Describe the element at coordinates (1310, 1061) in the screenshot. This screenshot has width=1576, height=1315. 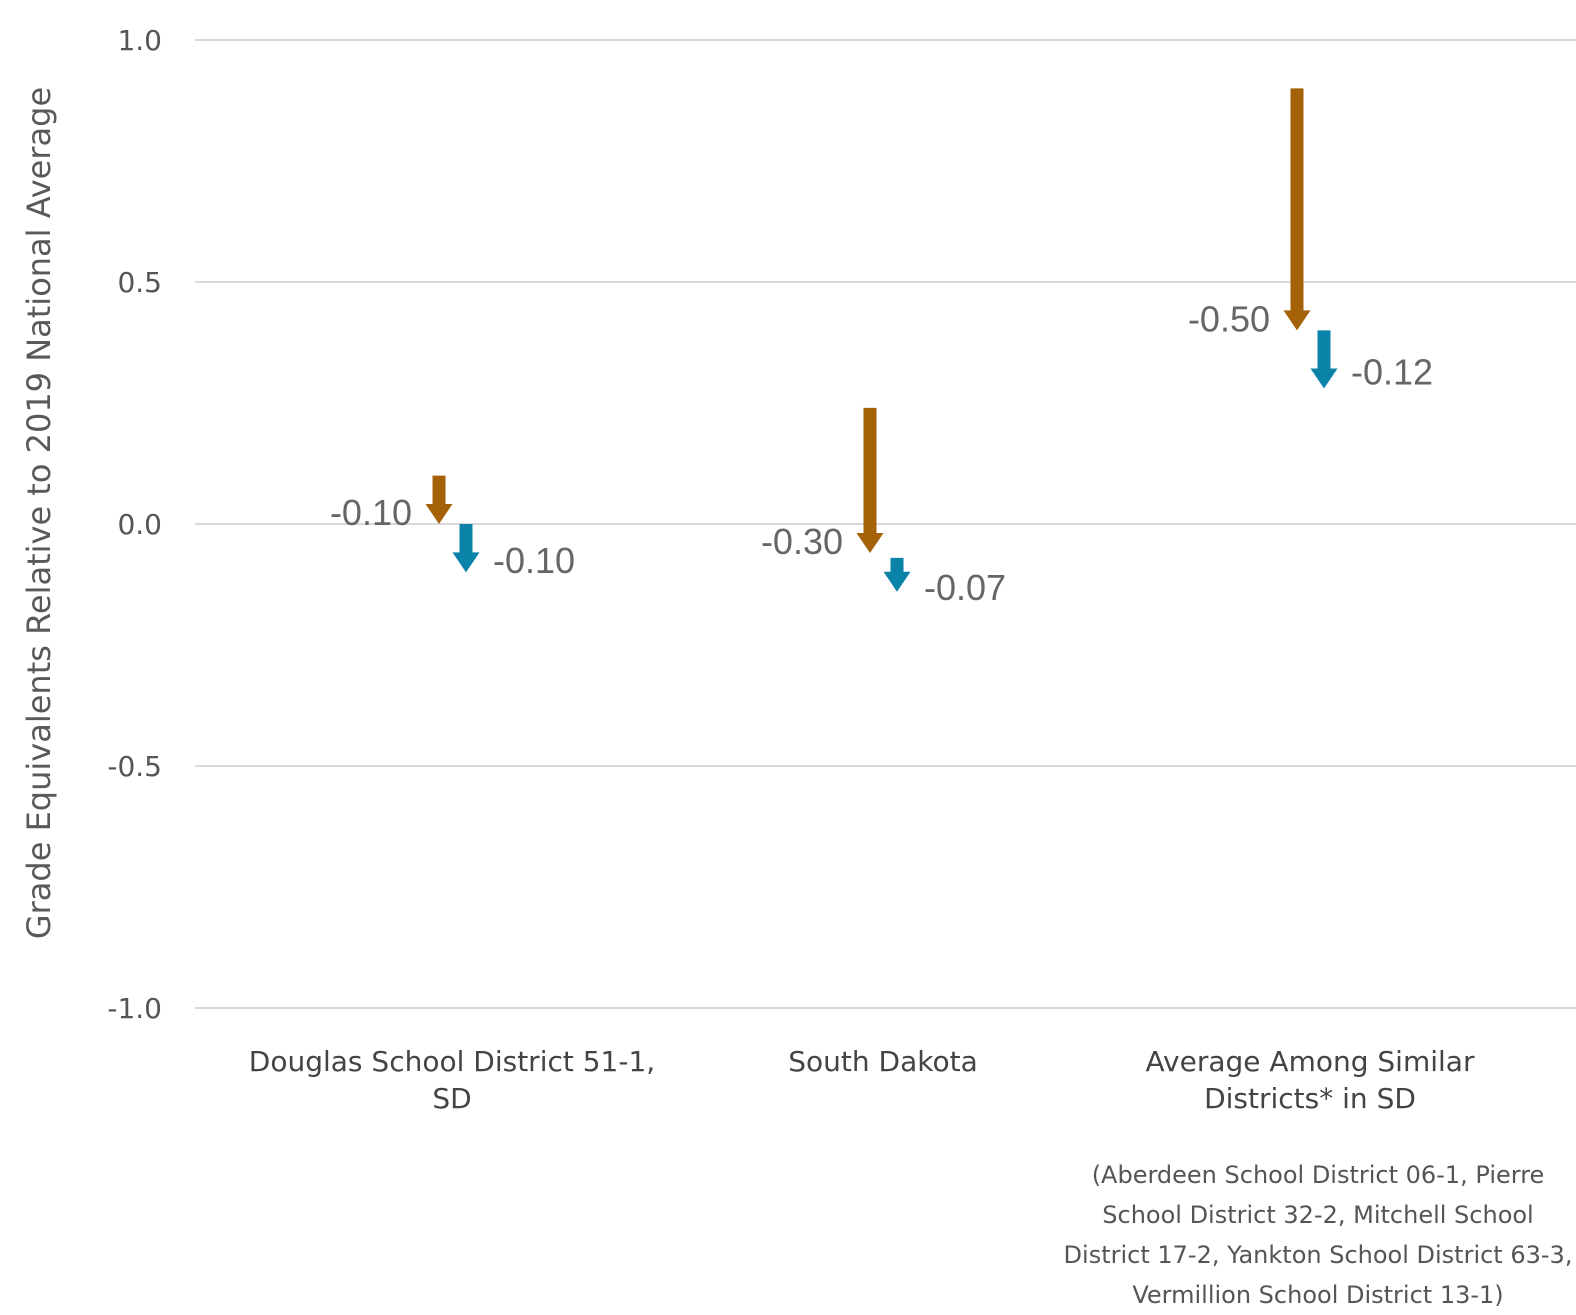
I see `category-label: Average Among Similar` at that location.